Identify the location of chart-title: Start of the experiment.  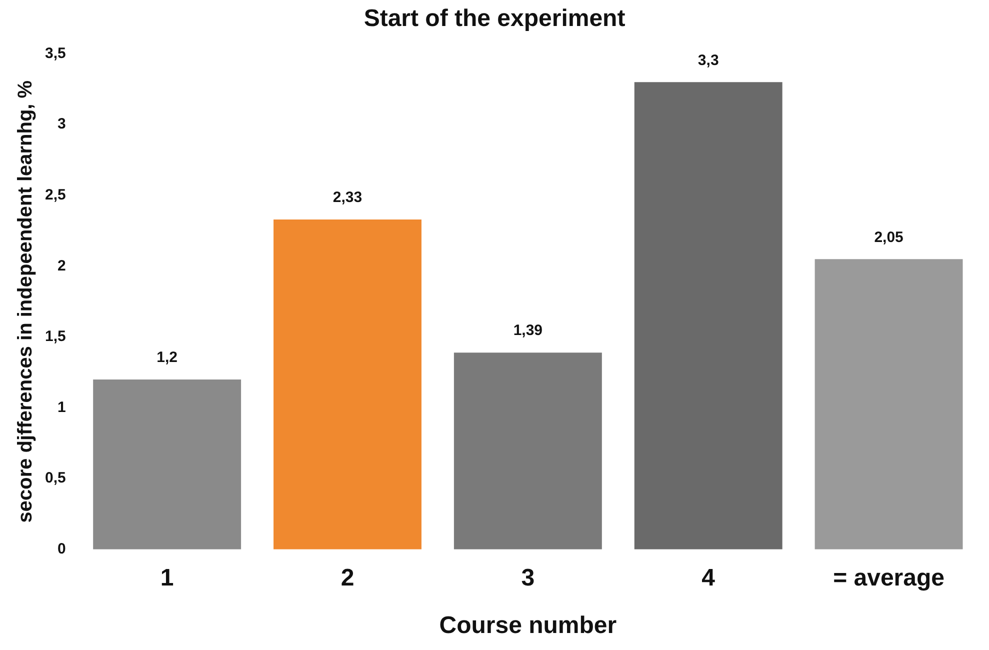
(495, 18).